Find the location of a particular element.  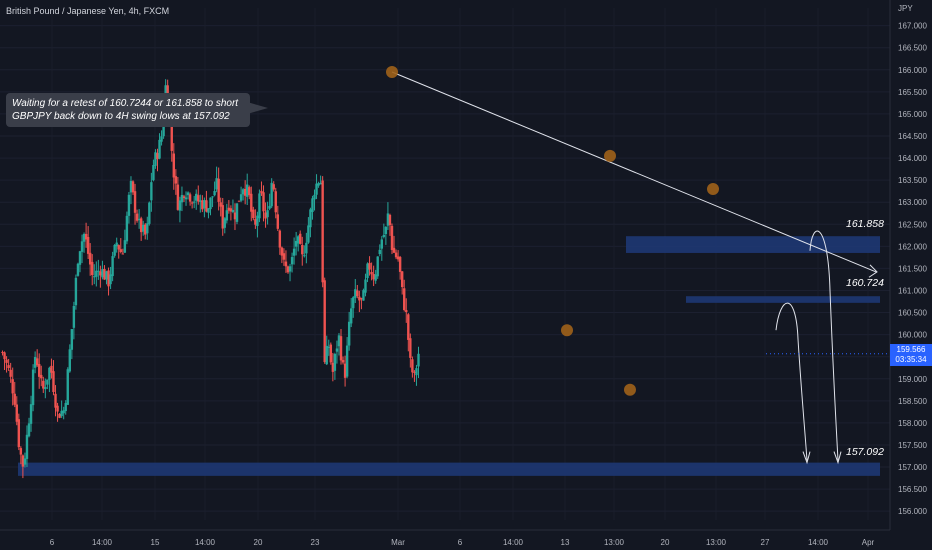

time-tick-label: 15 is located at coordinates (155, 542).